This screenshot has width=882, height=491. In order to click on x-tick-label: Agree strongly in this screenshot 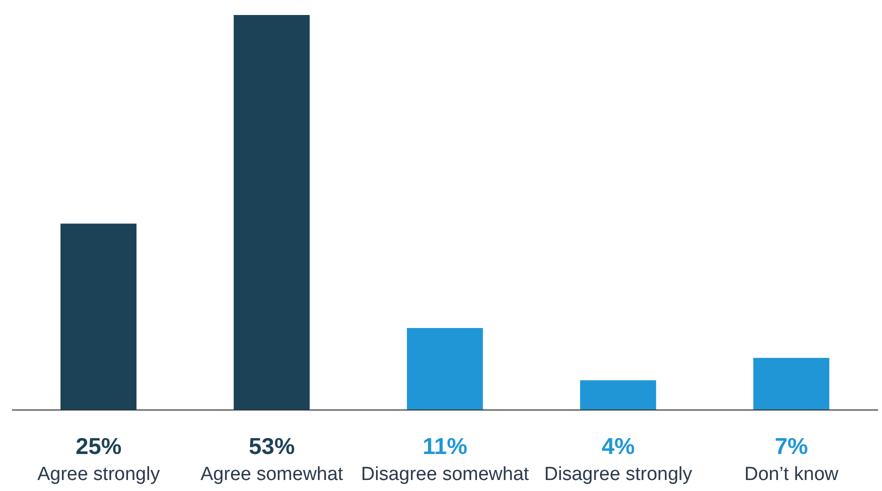, I will do `click(98, 474)`.